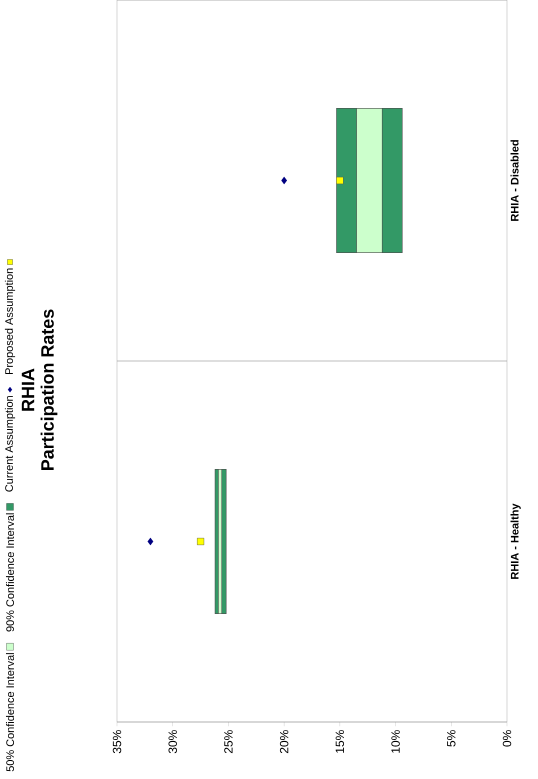 The width and height of the screenshot is (538, 779). What do you see at coordinates (10, 572) in the screenshot?
I see `legend-label: 90% Confidence Interval` at bounding box center [10, 572].